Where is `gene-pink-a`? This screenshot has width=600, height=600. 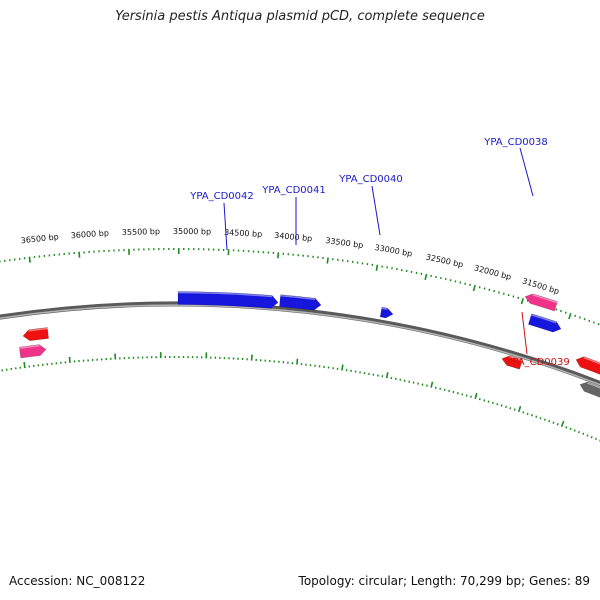 gene-pink-a is located at coordinates (541, 302).